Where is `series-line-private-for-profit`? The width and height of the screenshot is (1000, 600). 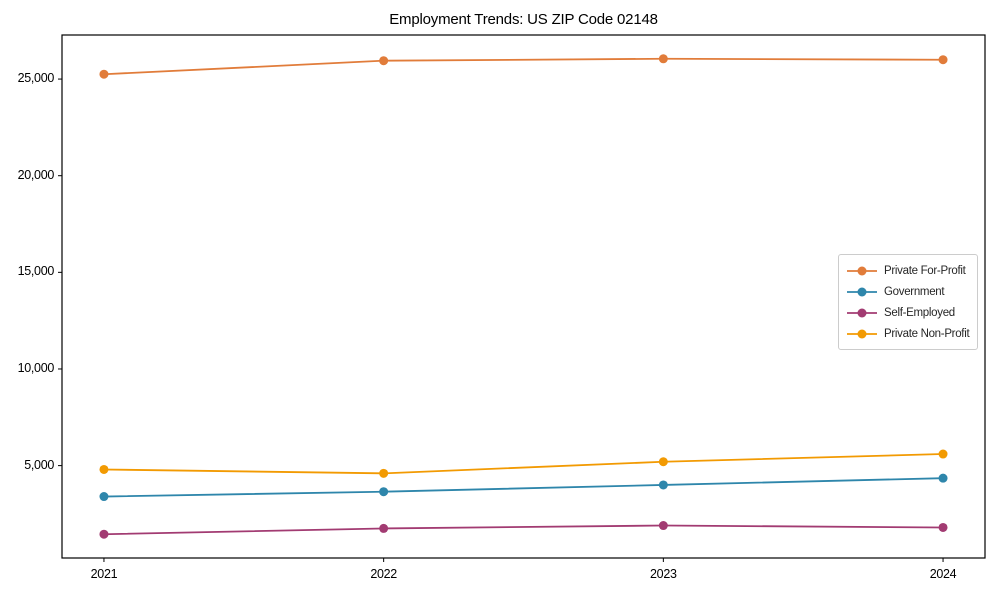
series-line-private-for-profit is located at coordinates (523, 66).